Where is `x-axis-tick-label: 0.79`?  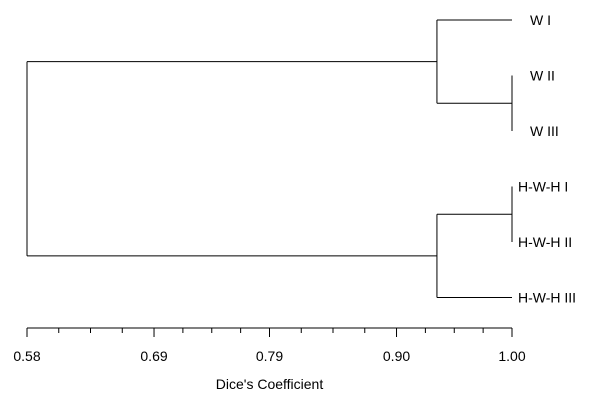 x-axis-tick-label: 0.79 is located at coordinates (269, 356).